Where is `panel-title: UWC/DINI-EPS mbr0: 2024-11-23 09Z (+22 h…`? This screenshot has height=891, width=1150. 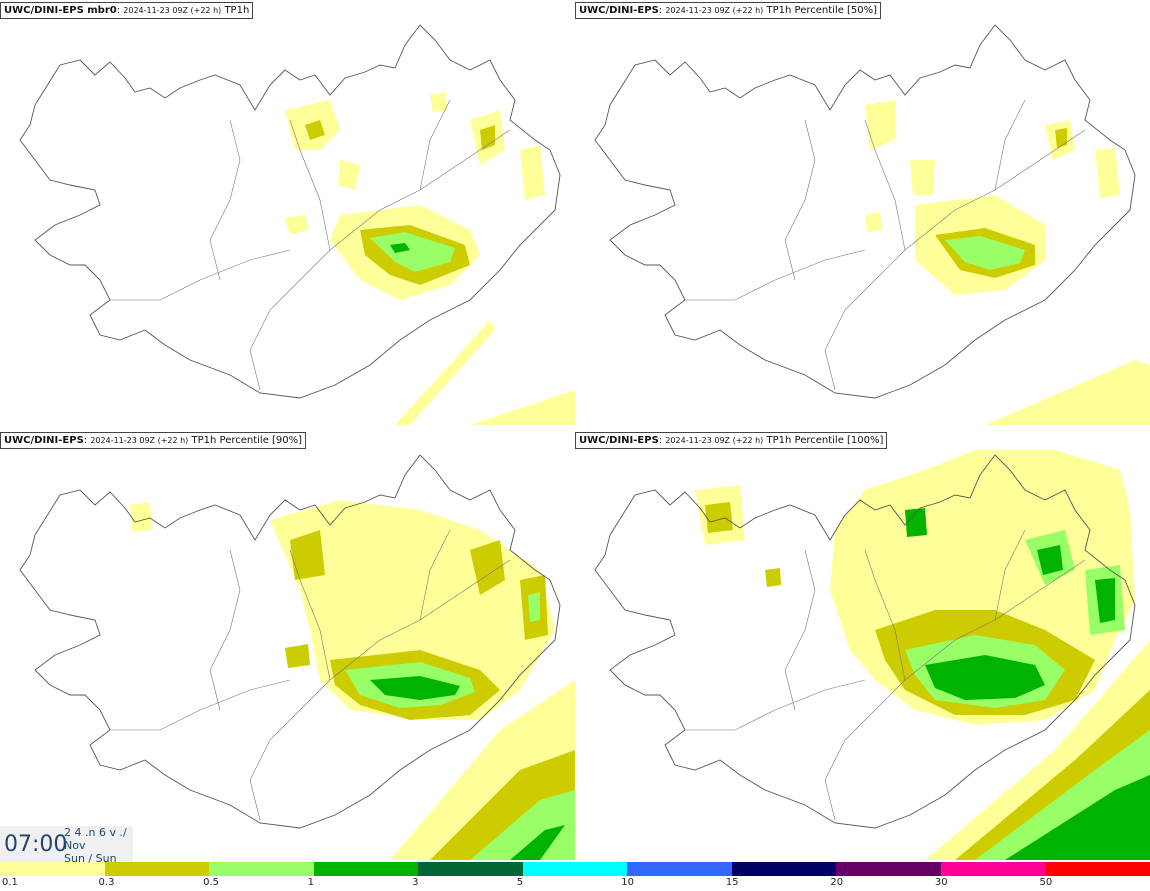 panel-title: UWC/DINI-EPS mbr0: 2024-11-23 09Z (+22 h… is located at coordinates (127, 10).